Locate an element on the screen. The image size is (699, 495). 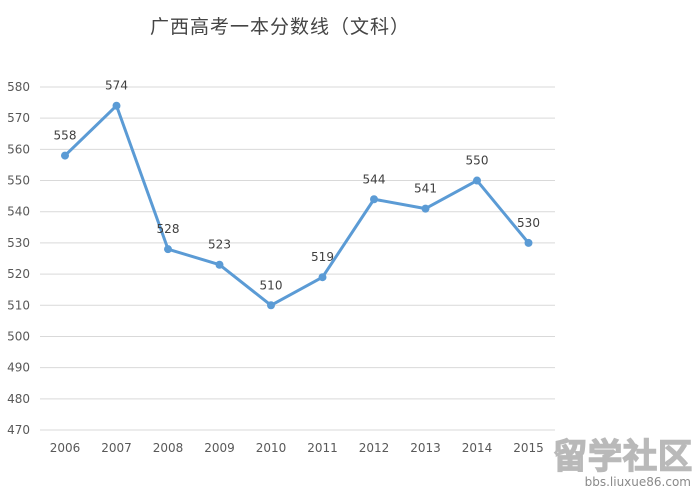
x-tick-label: 2013 is located at coordinates (425, 448).